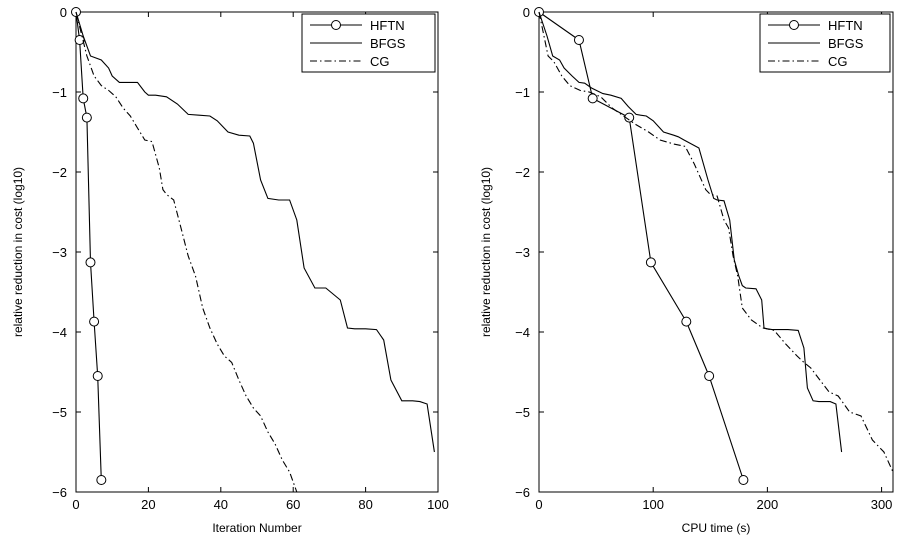  Describe the element at coordinates (256, 528) in the screenshot. I see `x-axis-label: Iteration Number` at that location.